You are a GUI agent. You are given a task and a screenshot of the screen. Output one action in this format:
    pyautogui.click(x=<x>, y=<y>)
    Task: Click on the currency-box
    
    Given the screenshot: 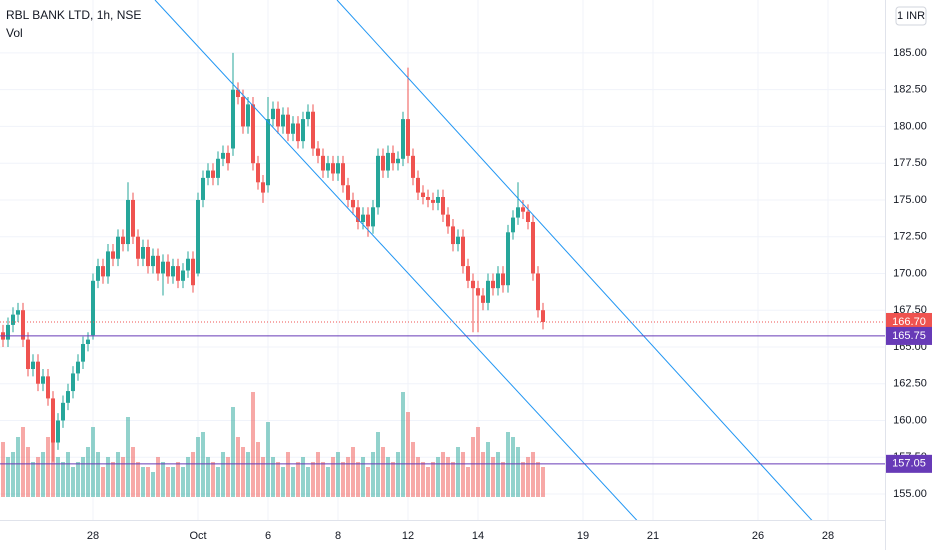 What is the action you would take?
    pyautogui.click(x=911, y=16)
    